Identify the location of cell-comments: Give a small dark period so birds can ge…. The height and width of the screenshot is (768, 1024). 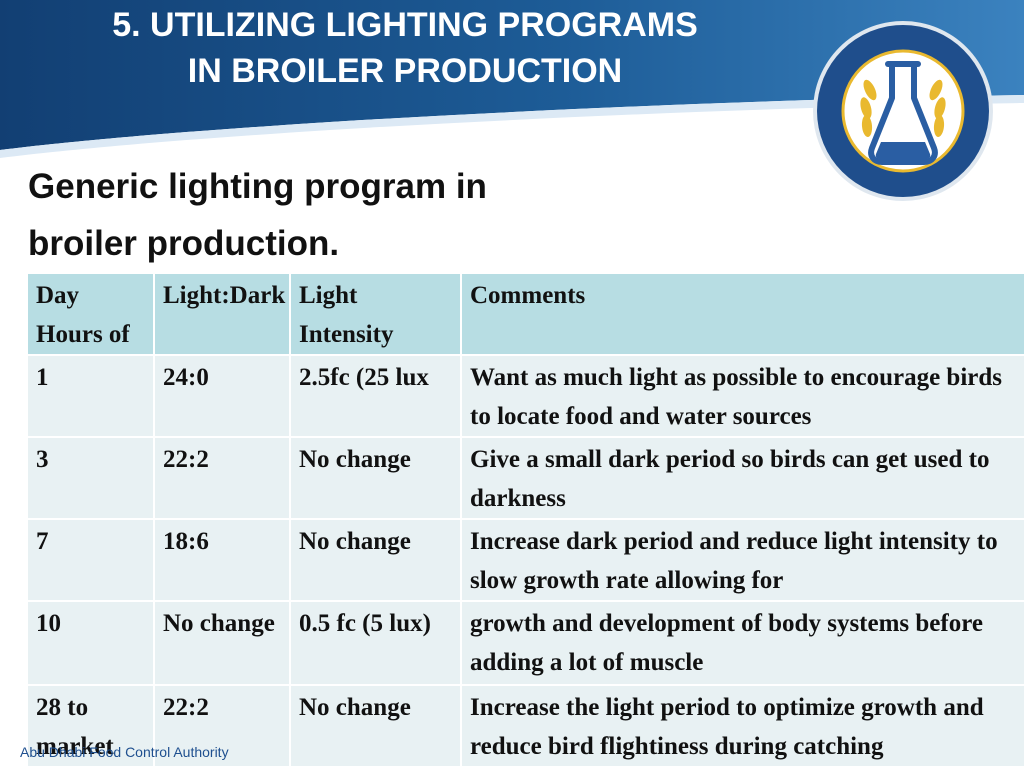
(742, 478).